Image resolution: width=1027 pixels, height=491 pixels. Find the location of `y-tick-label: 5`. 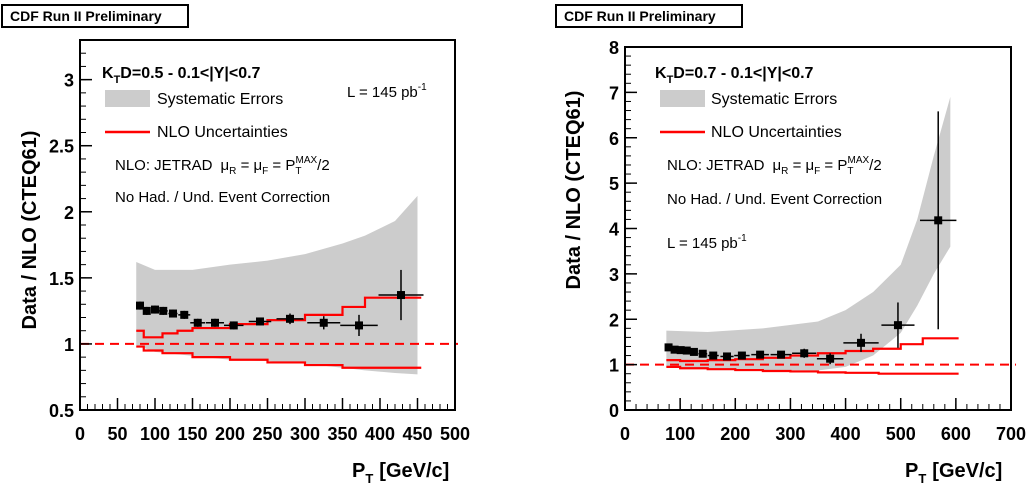

y-tick-label: 5 is located at coordinates (614, 184).